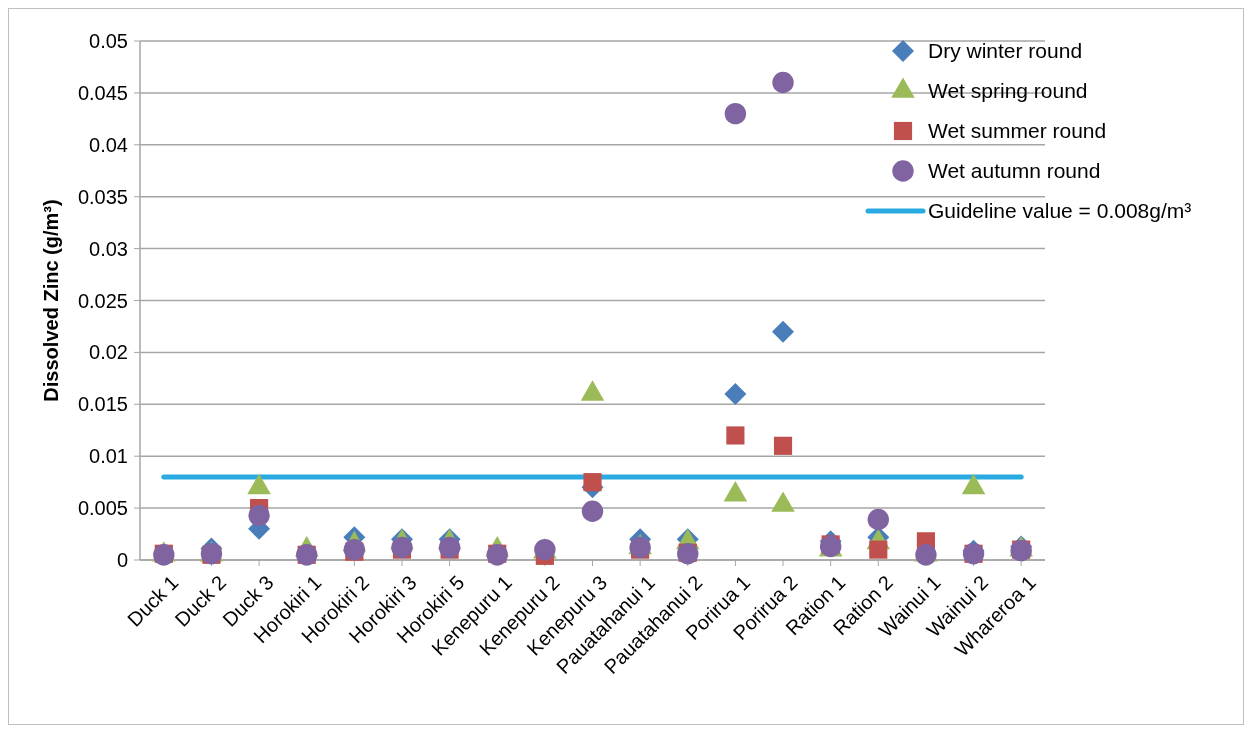 The image size is (1252, 733). What do you see at coordinates (102, 404) in the screenshot?
I see `y-tick-label: 0.015` at bounding box center [102, 404].